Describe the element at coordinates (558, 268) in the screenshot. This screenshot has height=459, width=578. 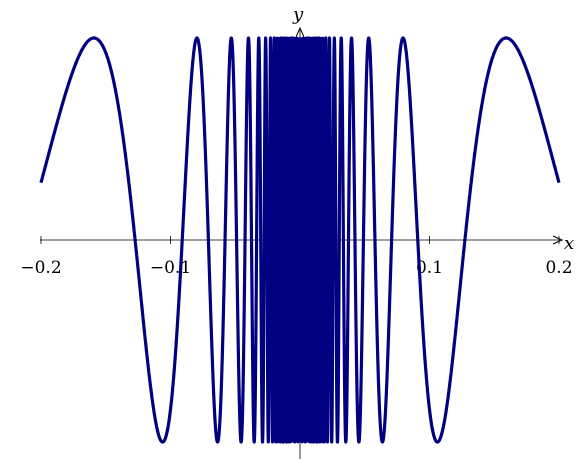
I see `x-tick-label: 0.2` at that location.